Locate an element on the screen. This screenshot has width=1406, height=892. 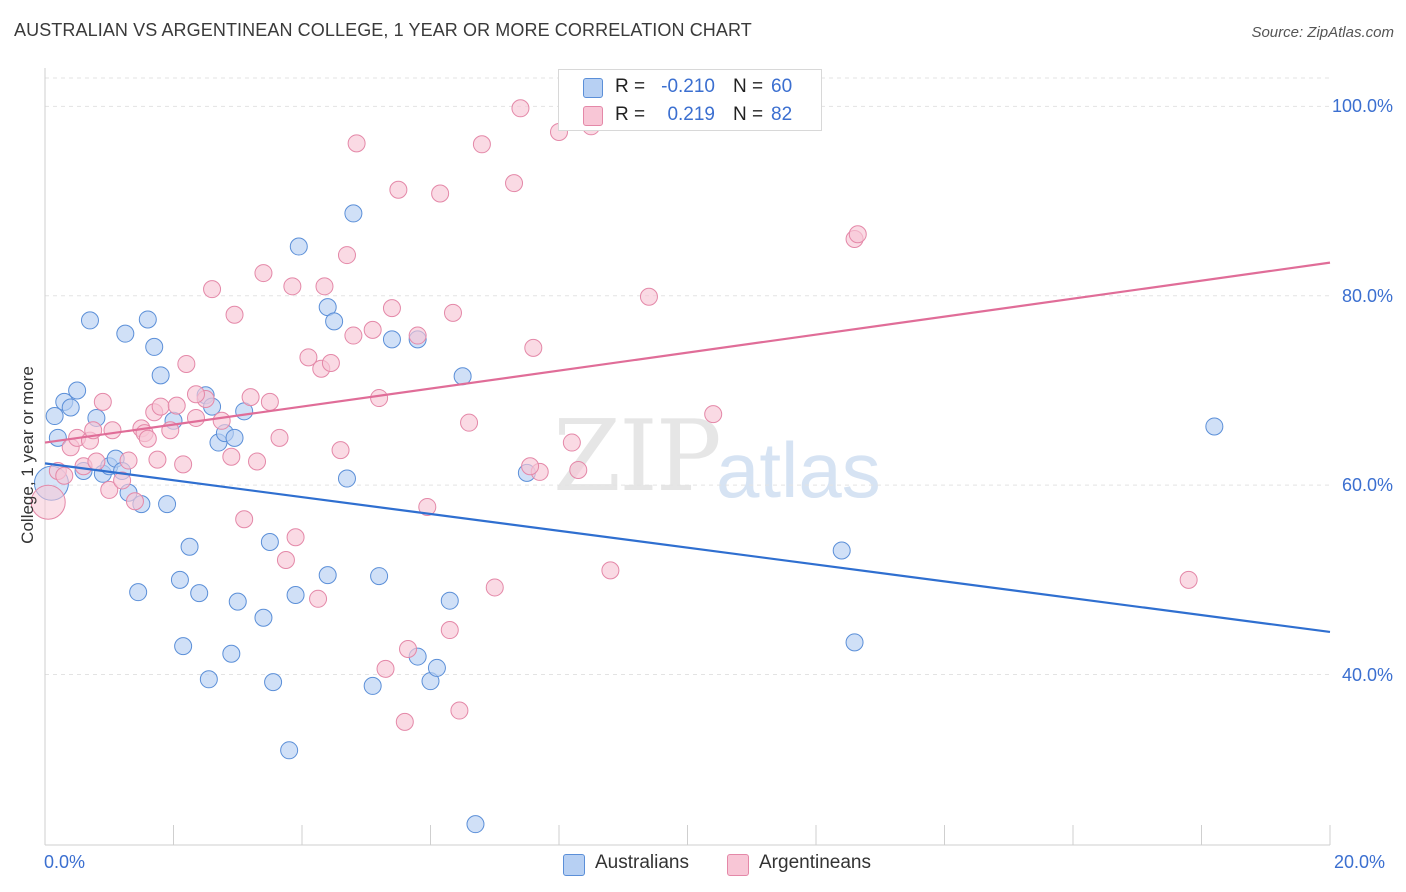
australians-swatch is located at coordinates (593, 88).